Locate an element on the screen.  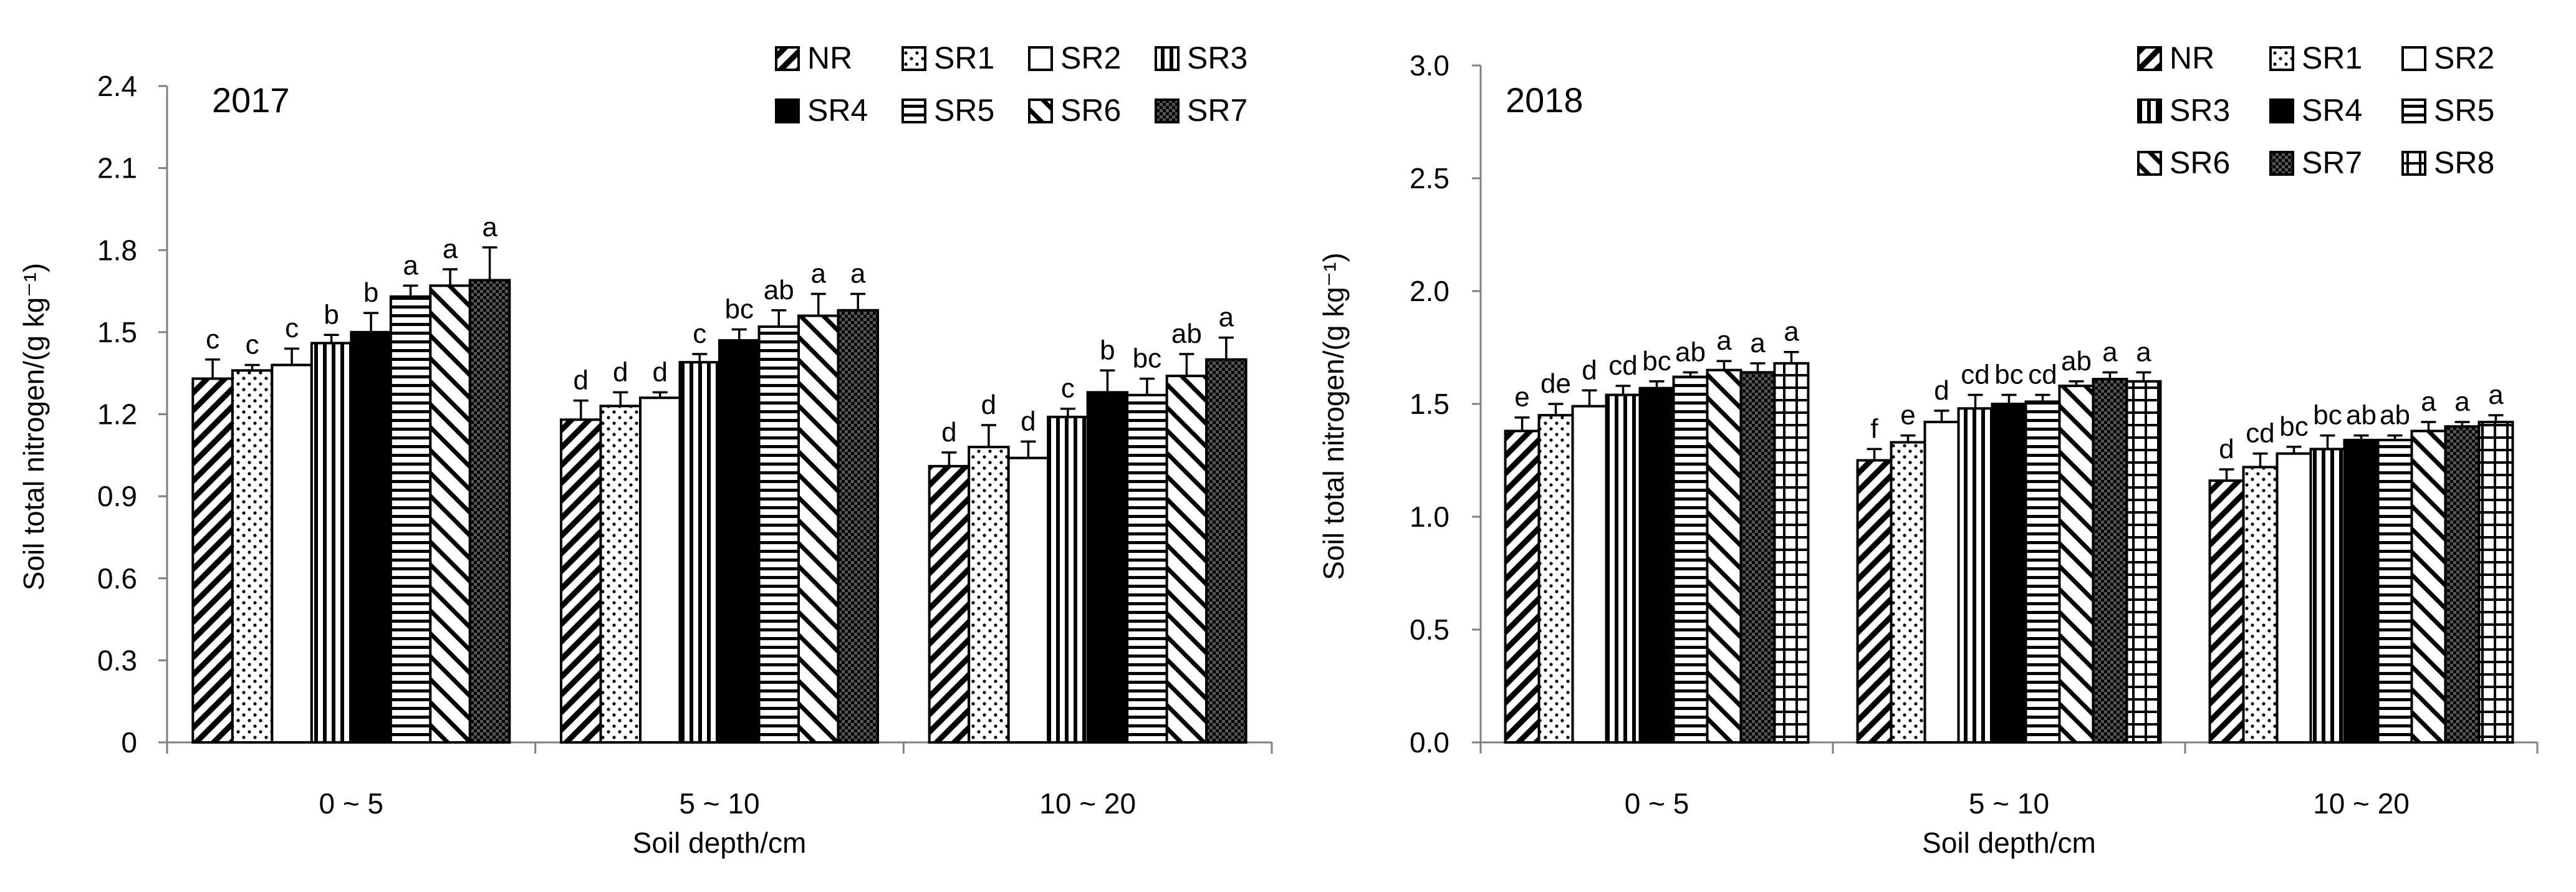
chart-title: 2017 is located at coordinates (251, 100).